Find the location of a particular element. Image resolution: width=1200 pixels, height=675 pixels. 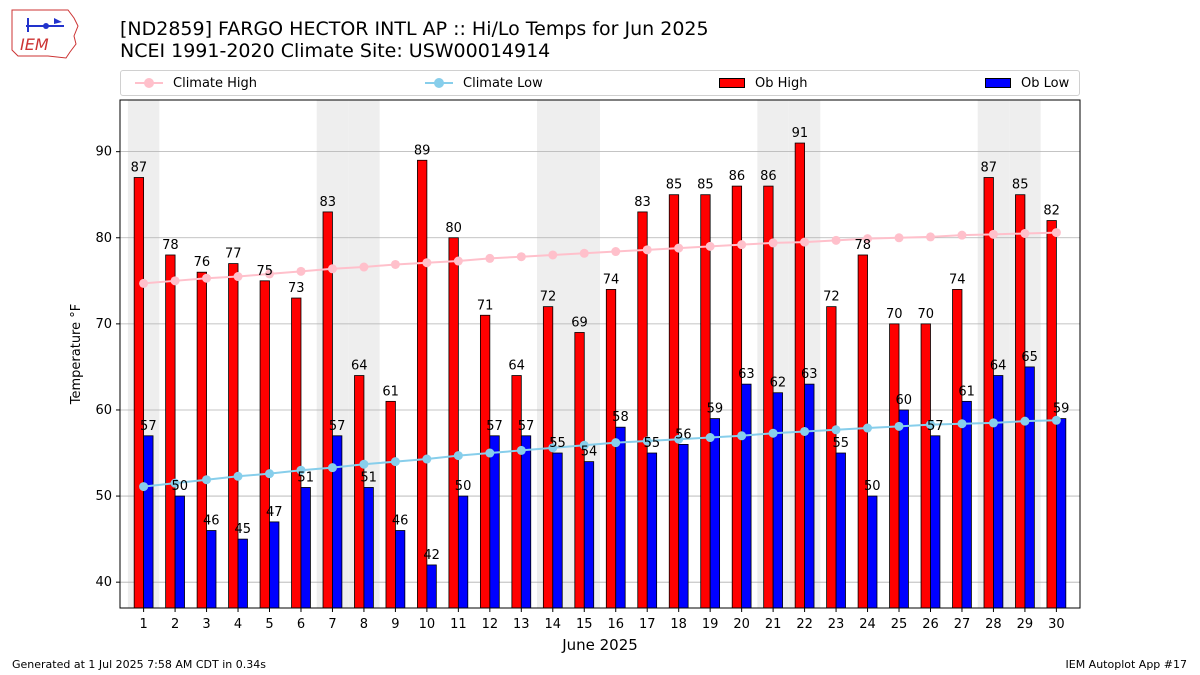

x-tick-label: 27 is located at coordinates (962, 624).